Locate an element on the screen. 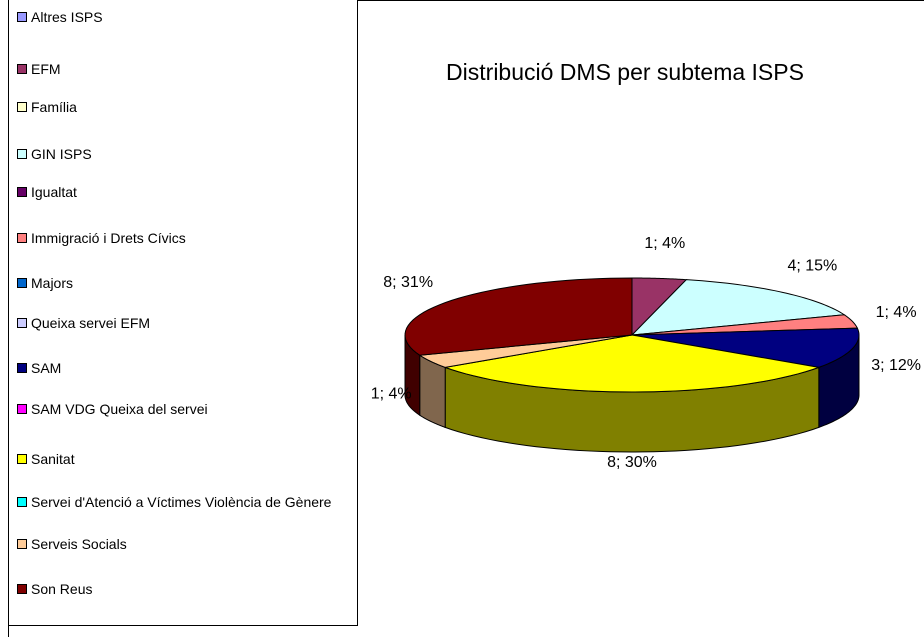 Image resolution: width=924 pixels, height=637 pixels. legend-label: Altres ISPS is located at coordinates (67, 17).